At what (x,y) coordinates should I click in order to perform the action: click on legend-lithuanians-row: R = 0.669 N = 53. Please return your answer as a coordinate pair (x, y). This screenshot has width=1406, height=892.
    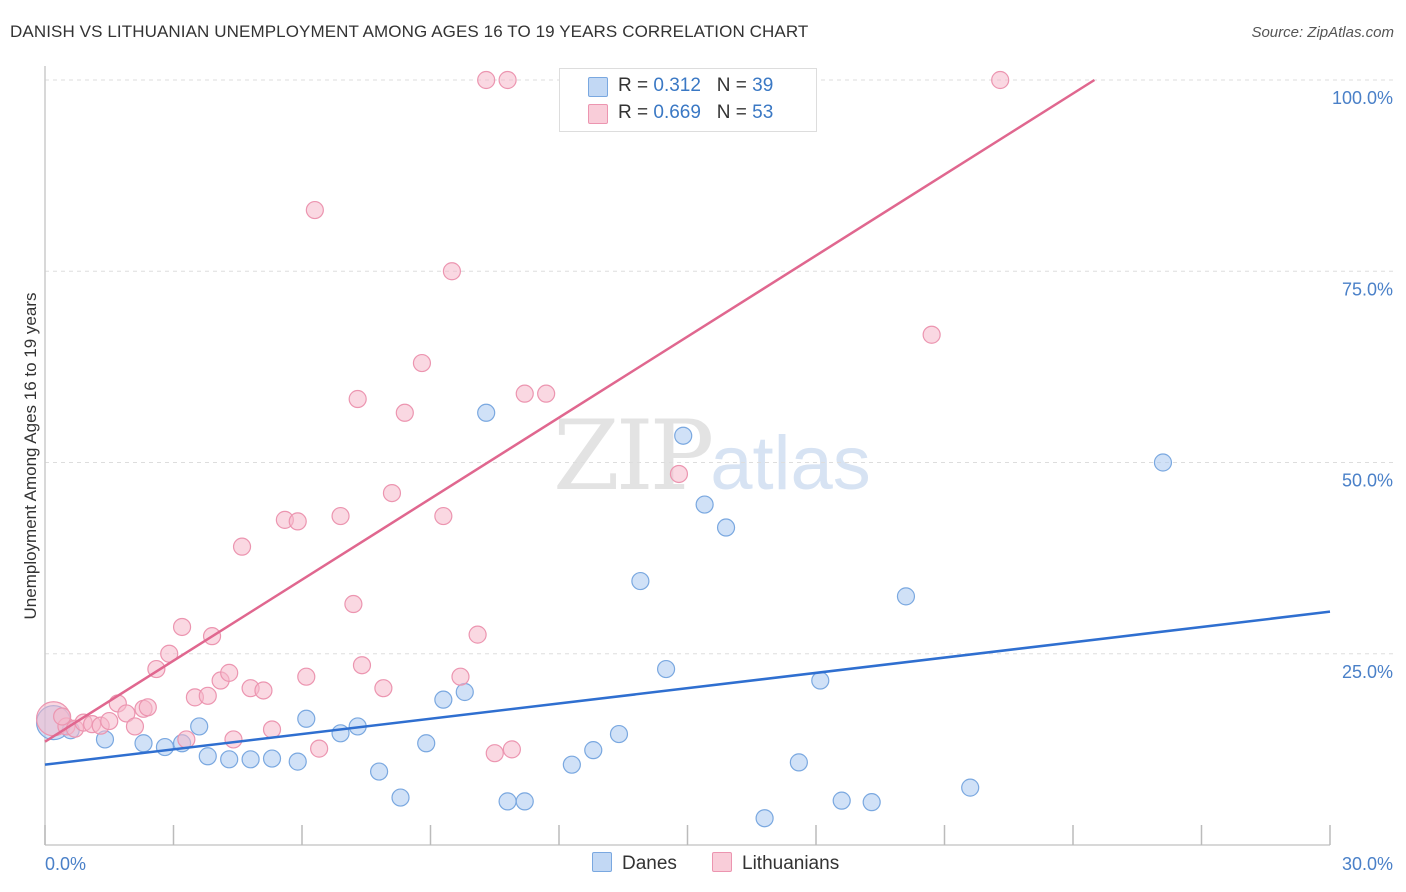
    Looking at the image, I should click on (695, 113).